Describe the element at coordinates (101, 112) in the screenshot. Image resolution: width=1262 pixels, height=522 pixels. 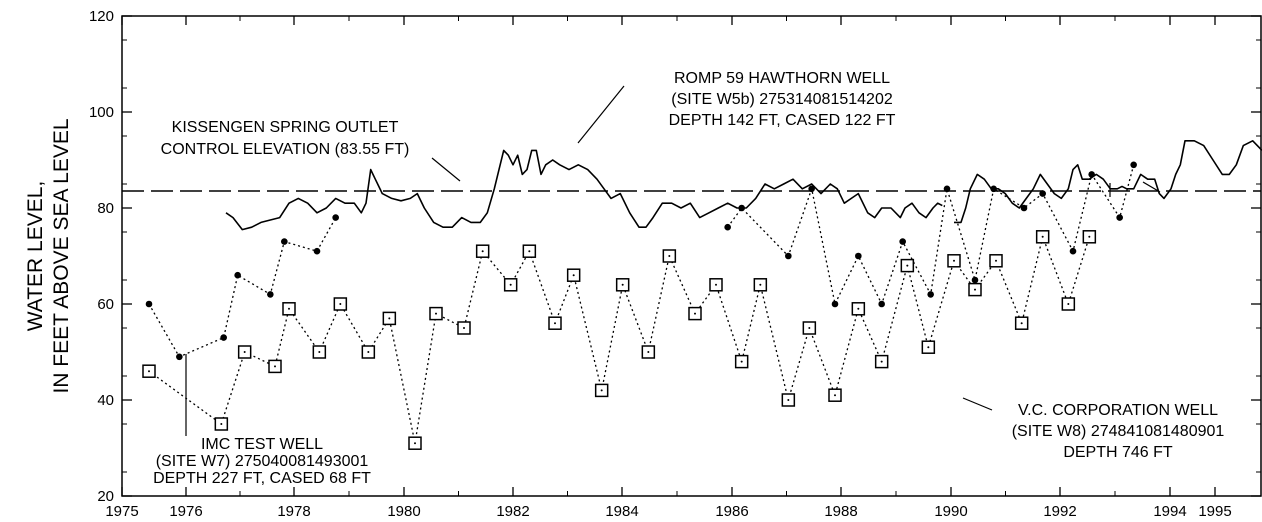
I see `y-tick-label: 100` at that location.